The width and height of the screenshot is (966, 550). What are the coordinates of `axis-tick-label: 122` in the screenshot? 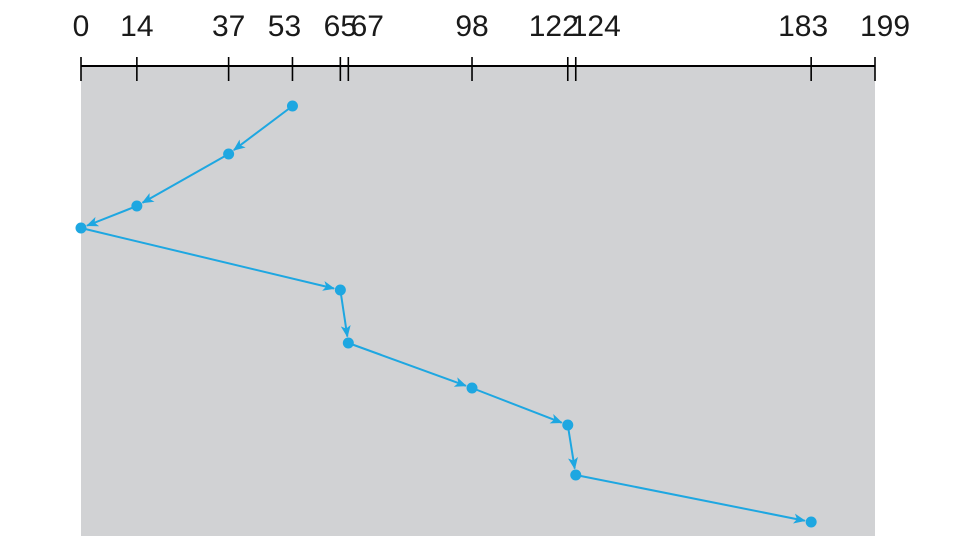 It's located at (554, 26).